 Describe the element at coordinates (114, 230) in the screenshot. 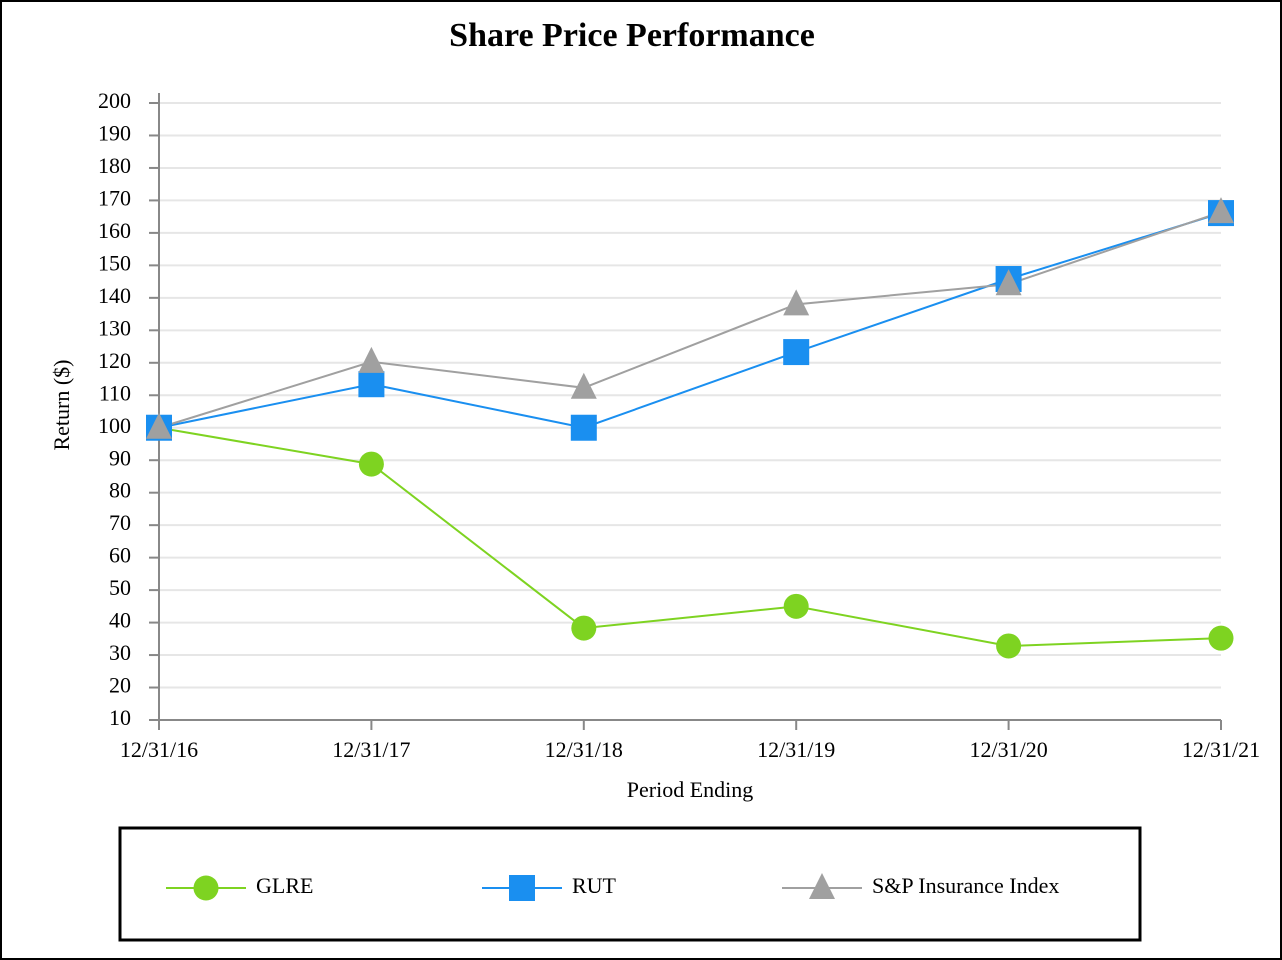

I see `y-tick-label: 160` at that location.